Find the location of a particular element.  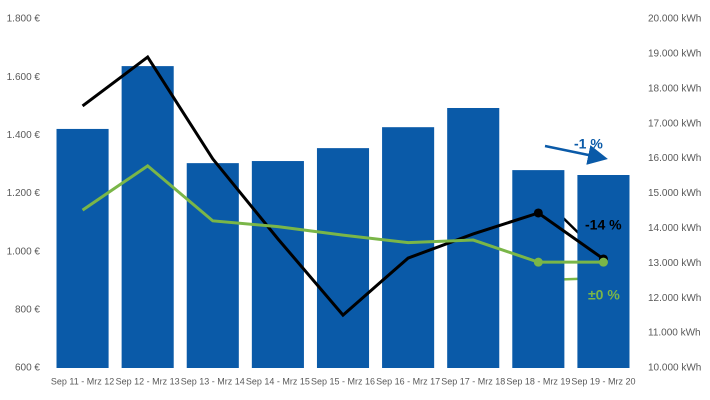

x-tick-label: Sep 11 - Mrz 12 is located at coordinates (82, 381).